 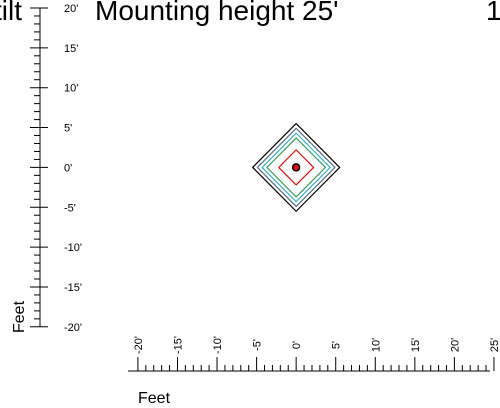 I want to click on x-tick-label: -5', so click(x=258, y=345).